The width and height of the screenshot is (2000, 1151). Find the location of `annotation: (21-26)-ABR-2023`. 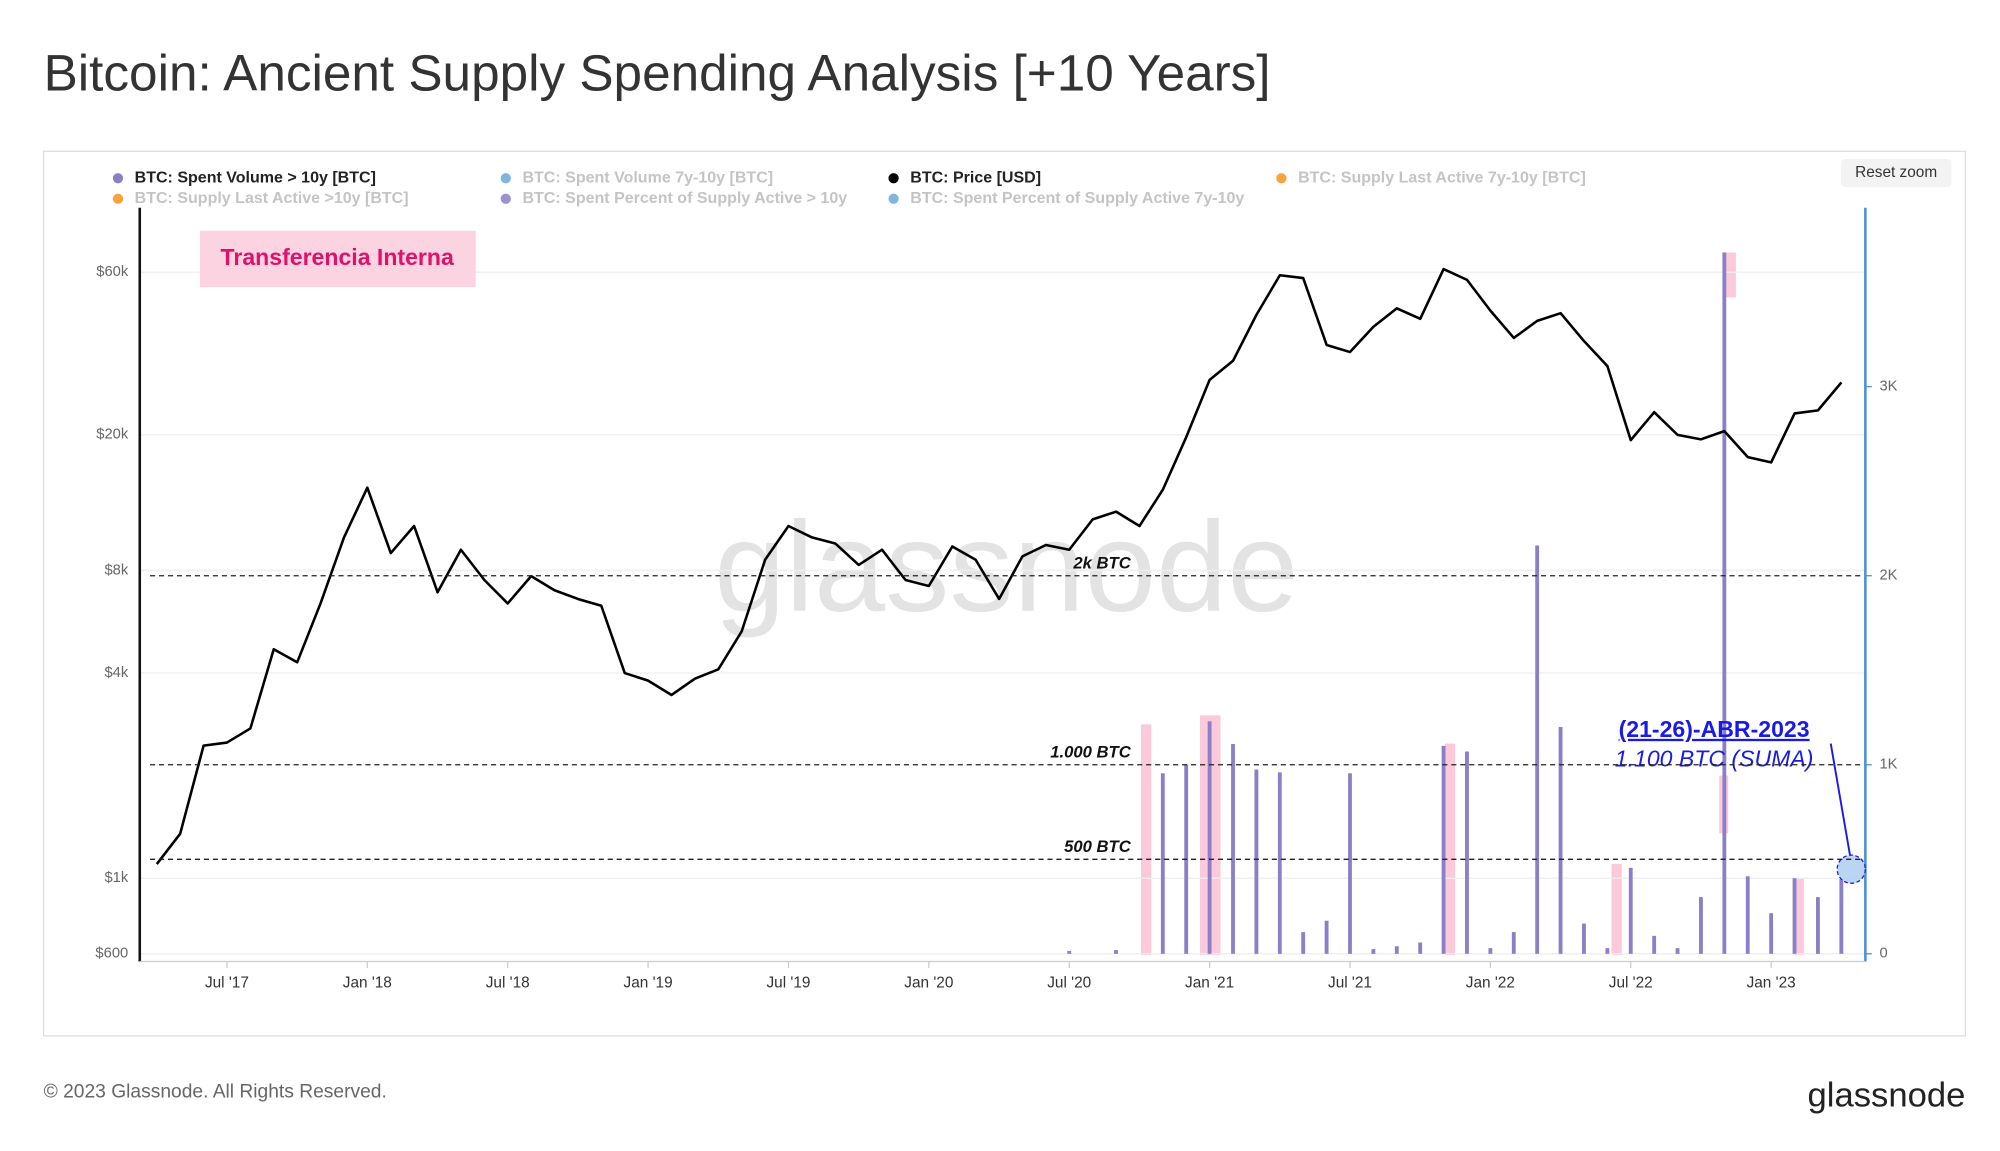

annotation: (21-26)-ABR-2023 is located at coordinates (1714, 729).